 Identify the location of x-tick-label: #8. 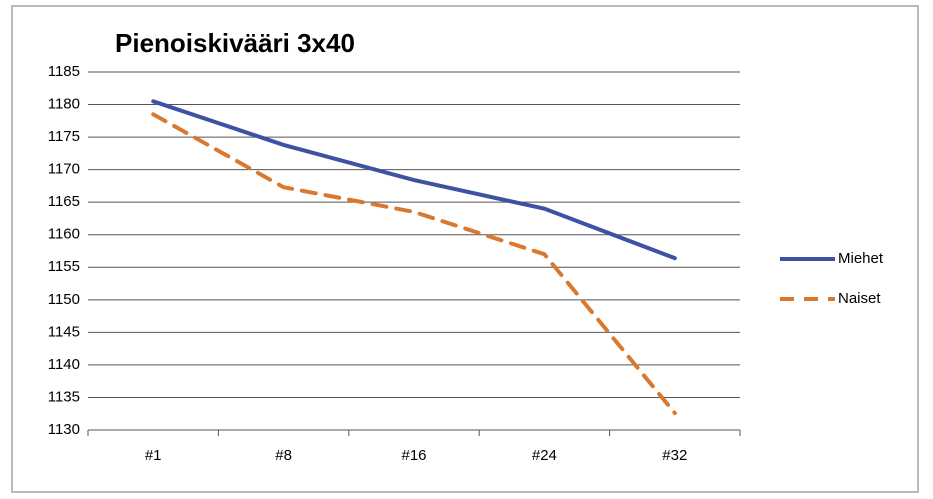
(283, 455).